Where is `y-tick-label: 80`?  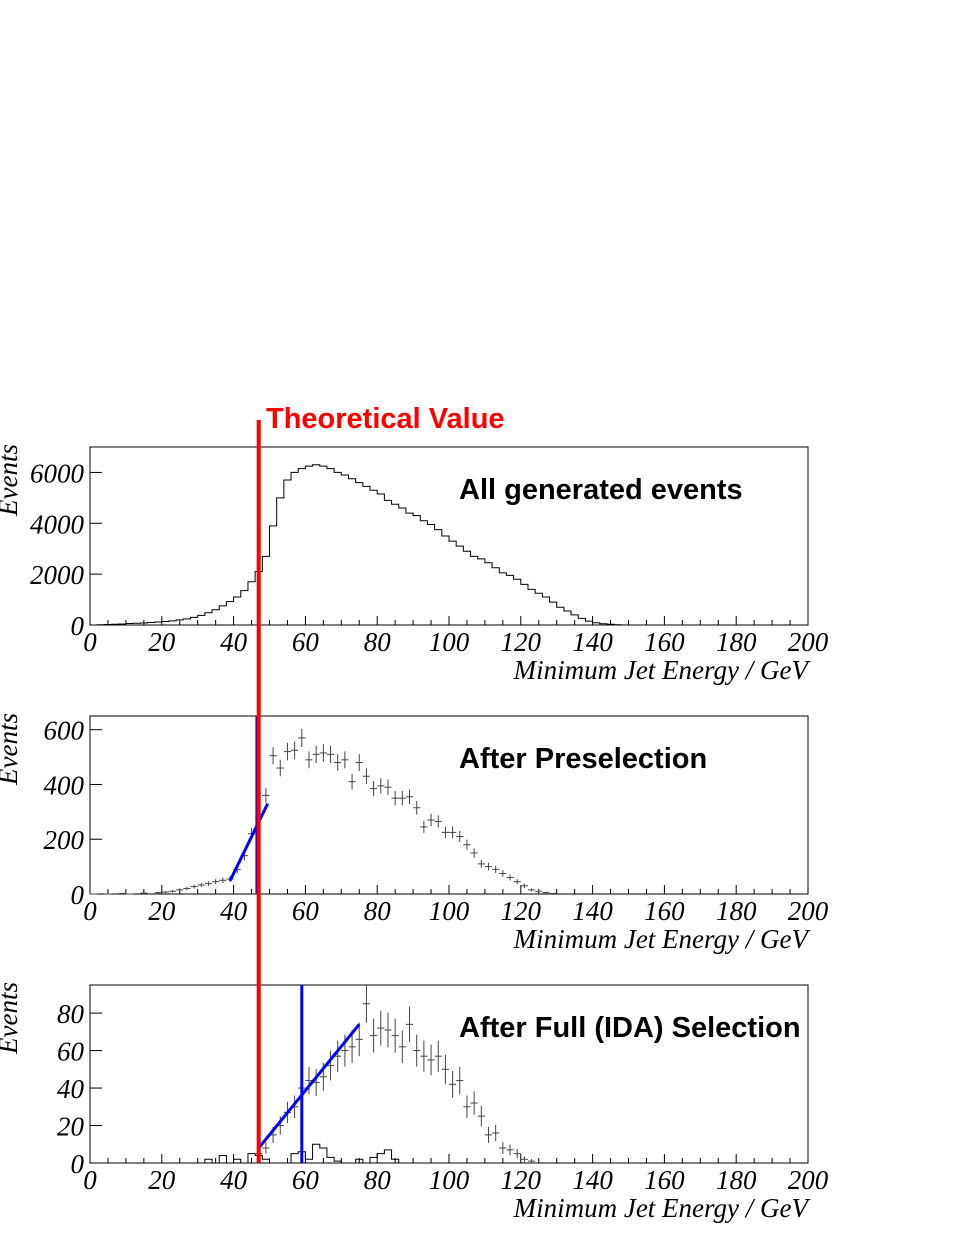 y-tick-label: 80 is located at coordinates (71, 1014).